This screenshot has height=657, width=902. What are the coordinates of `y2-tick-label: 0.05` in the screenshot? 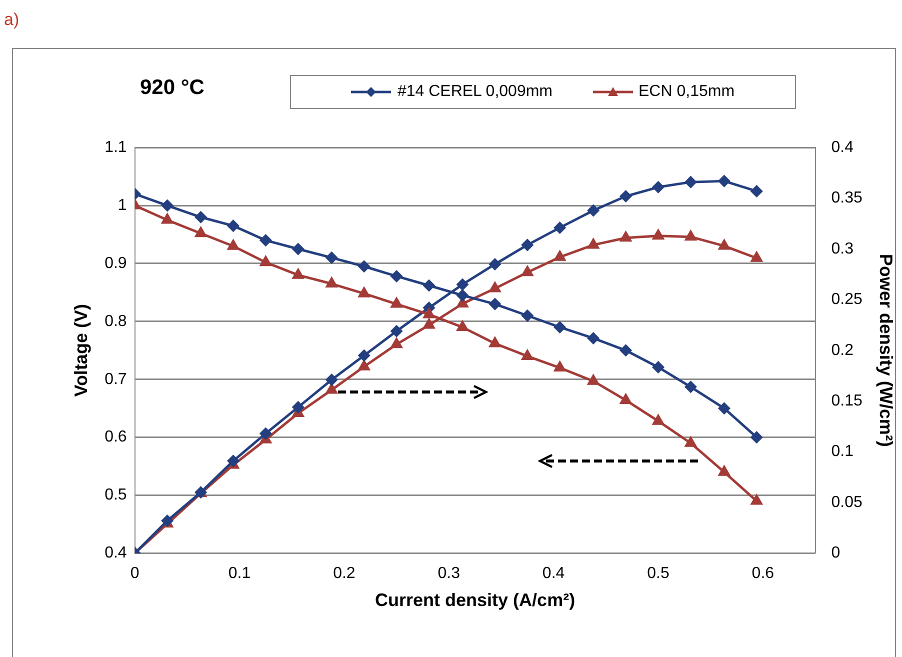 It's located at (846, 502).